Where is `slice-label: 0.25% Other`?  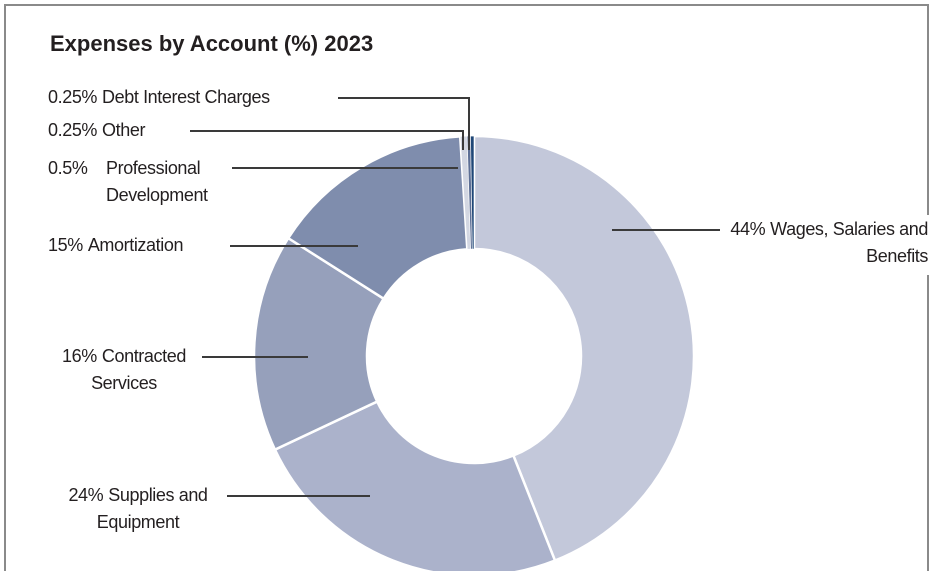
slice-label: 0.25% Other is located at coordinates (96, 130).